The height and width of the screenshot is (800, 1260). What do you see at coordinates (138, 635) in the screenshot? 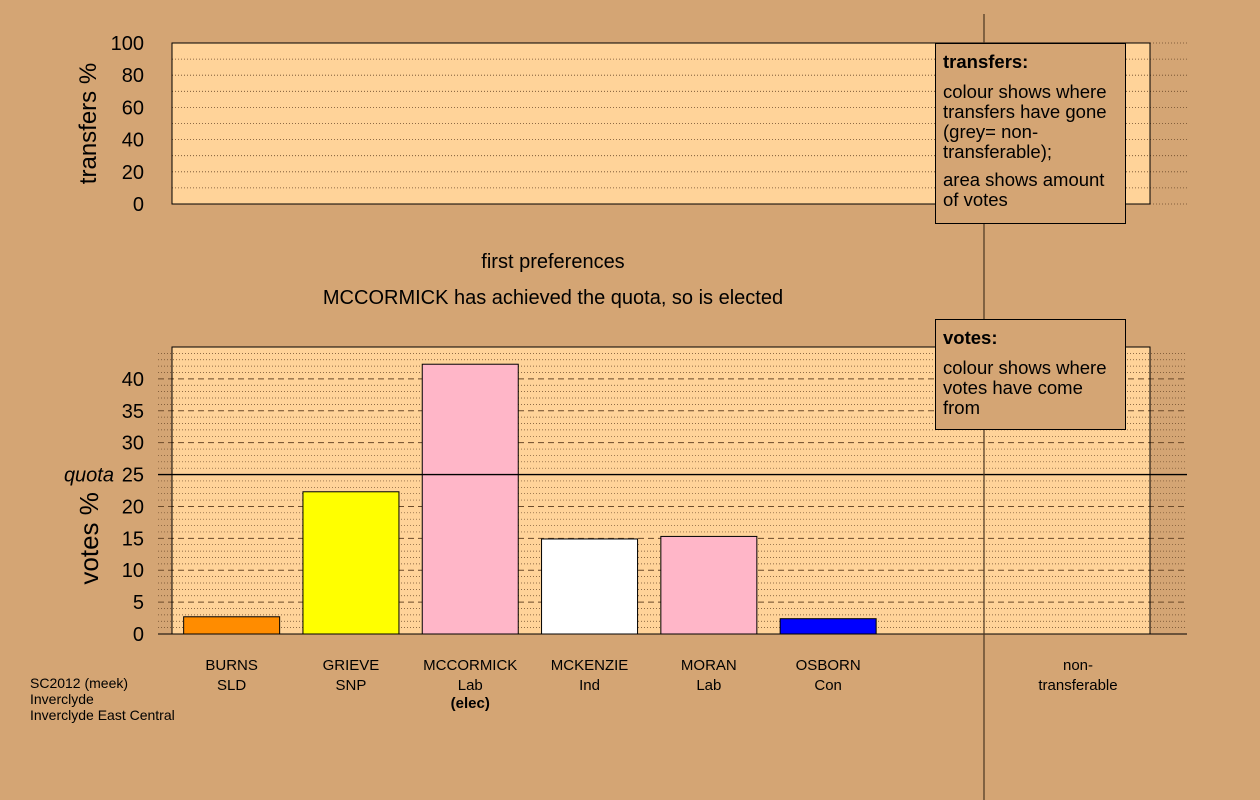
I see `votes-y-tick-label: 0` at bounding box center [138, 635].